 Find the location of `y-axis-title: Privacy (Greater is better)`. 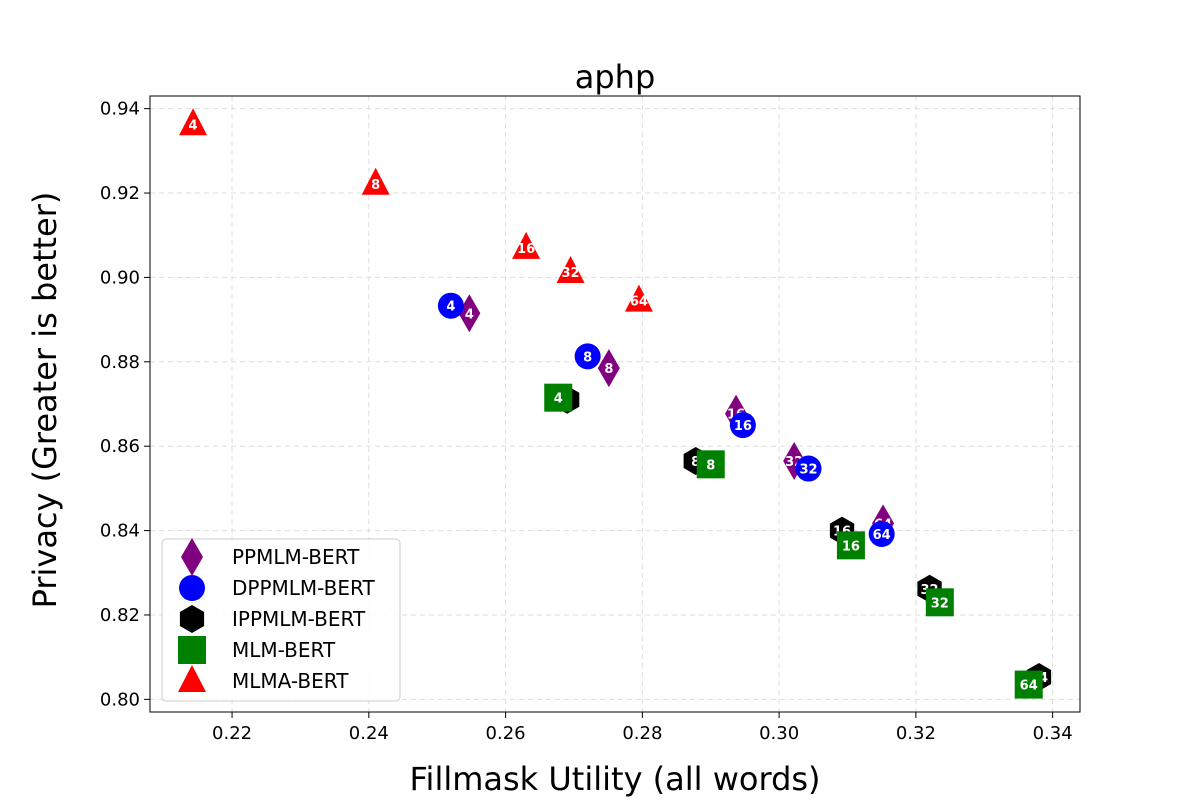

y-axis-title: Privacy (Greater is better) is located at coordinates (45, 400).